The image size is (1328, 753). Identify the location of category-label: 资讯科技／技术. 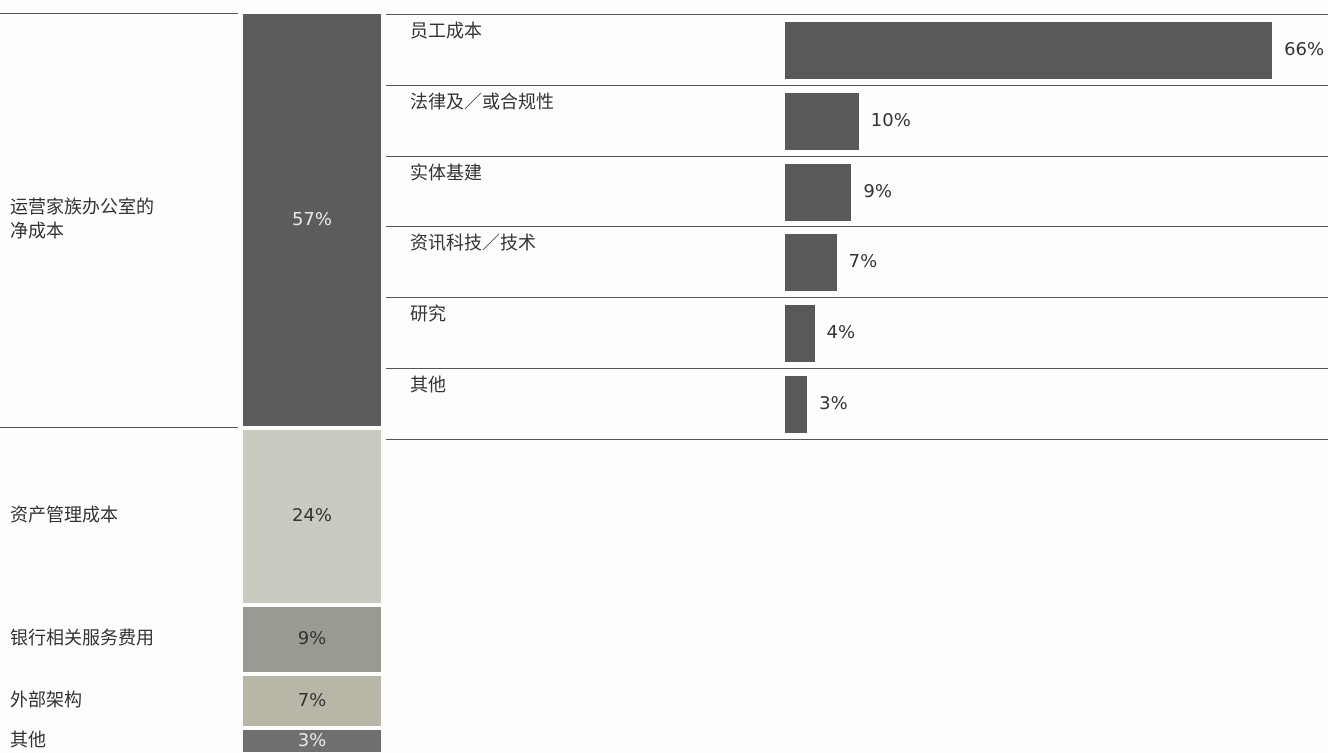
(473, 244).